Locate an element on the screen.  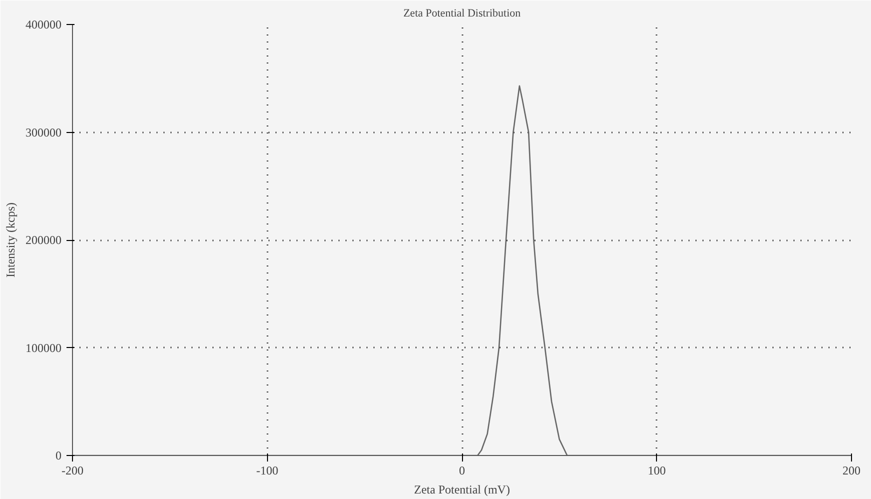
x-tick-label: 100 is located at coordinates (657, 471).